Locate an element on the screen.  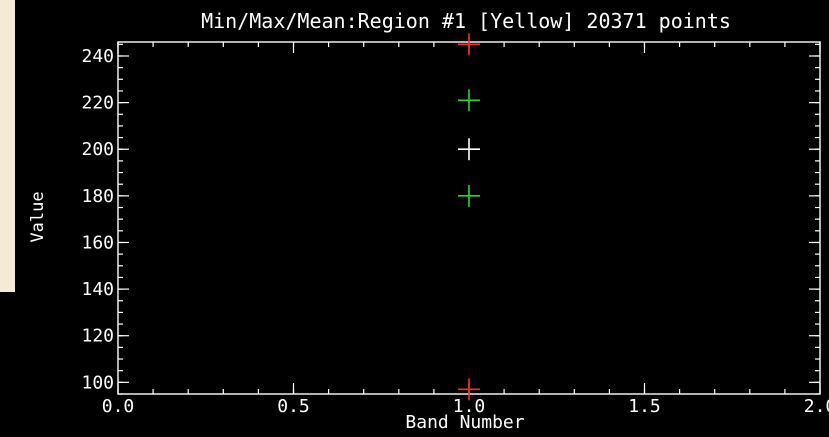
data-point-min is located at coordinates (469, 389).